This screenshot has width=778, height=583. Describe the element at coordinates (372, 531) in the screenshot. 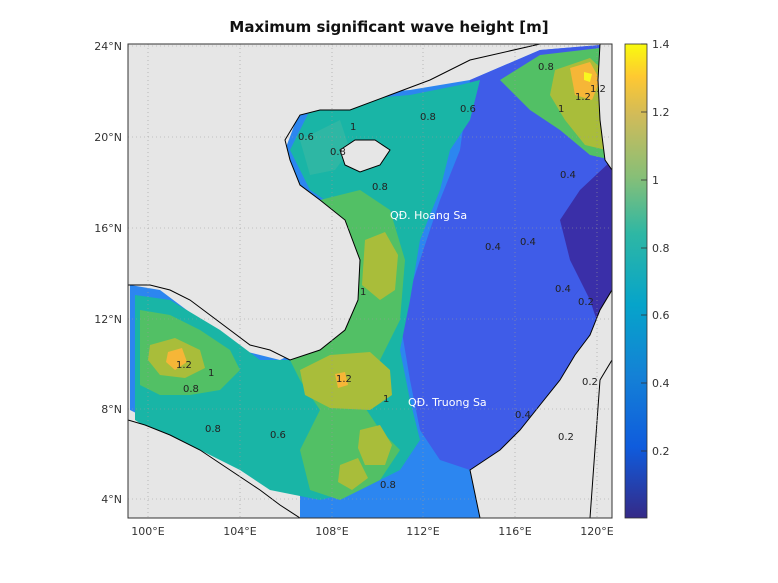

I see `x-axis: 100°E 104°E 108°E 112°E 116°E 120°E` at that location.